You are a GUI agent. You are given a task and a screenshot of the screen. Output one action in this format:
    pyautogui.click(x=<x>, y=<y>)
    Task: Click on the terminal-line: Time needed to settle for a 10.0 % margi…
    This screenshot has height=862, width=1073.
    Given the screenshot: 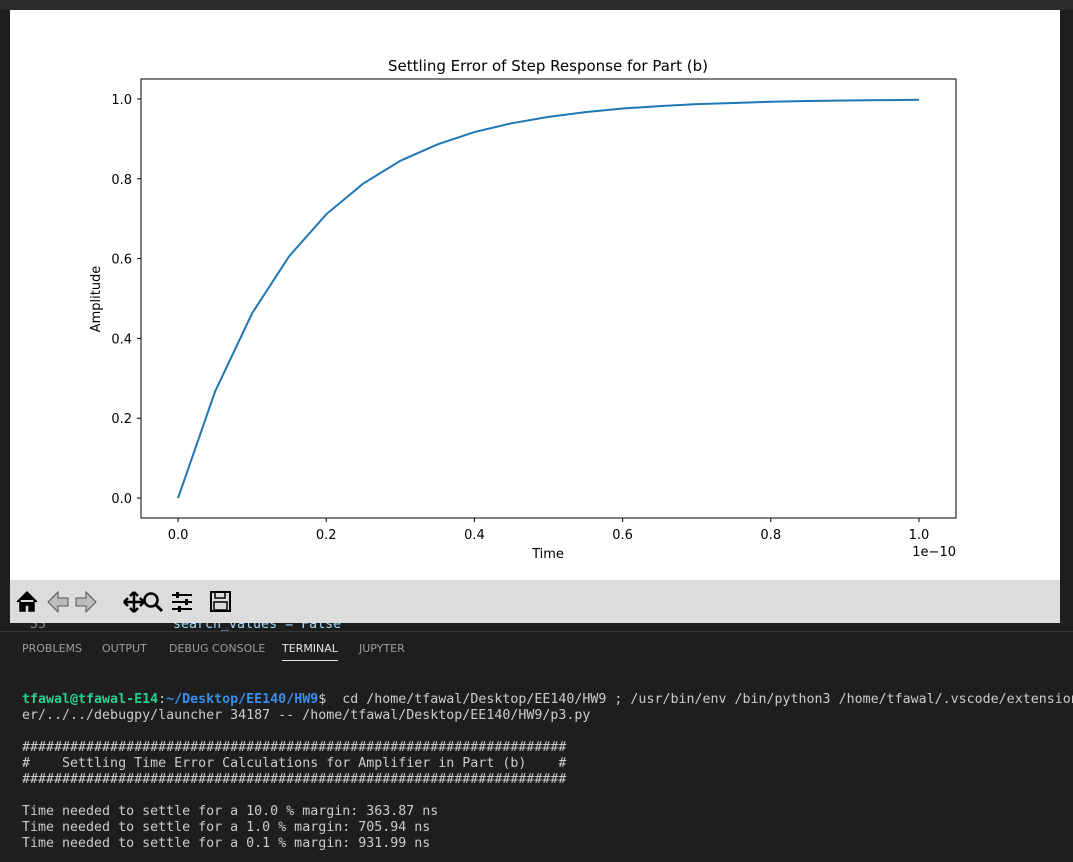 What is the action you would take?
    pyautogui.click(x=230, y=811)
    